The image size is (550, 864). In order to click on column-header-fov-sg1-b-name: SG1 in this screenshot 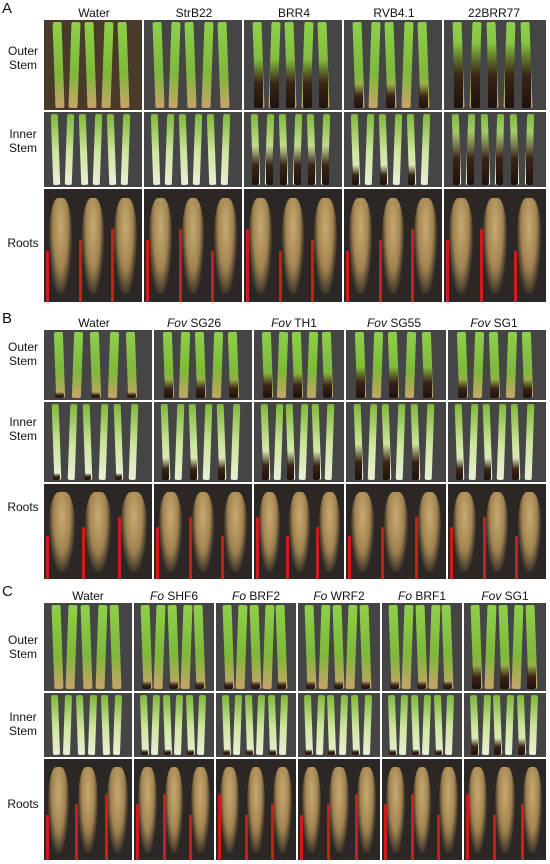, I will do `click(504, 323)`.